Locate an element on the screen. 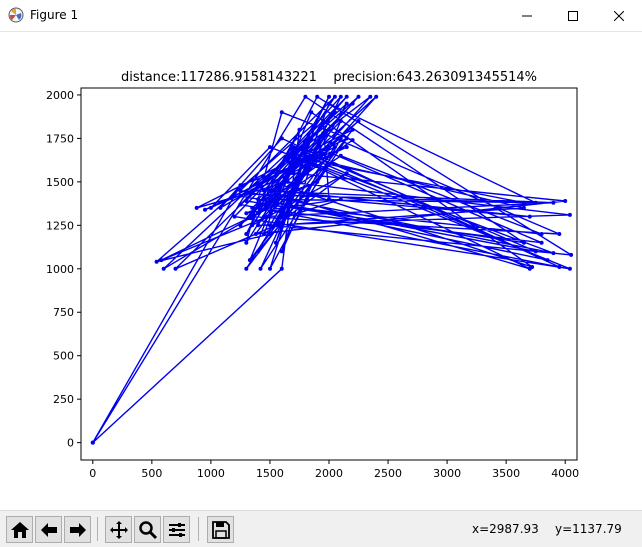 The width and height of the screenshot is (642, 547). back-button is located at coordinates (48, 529).